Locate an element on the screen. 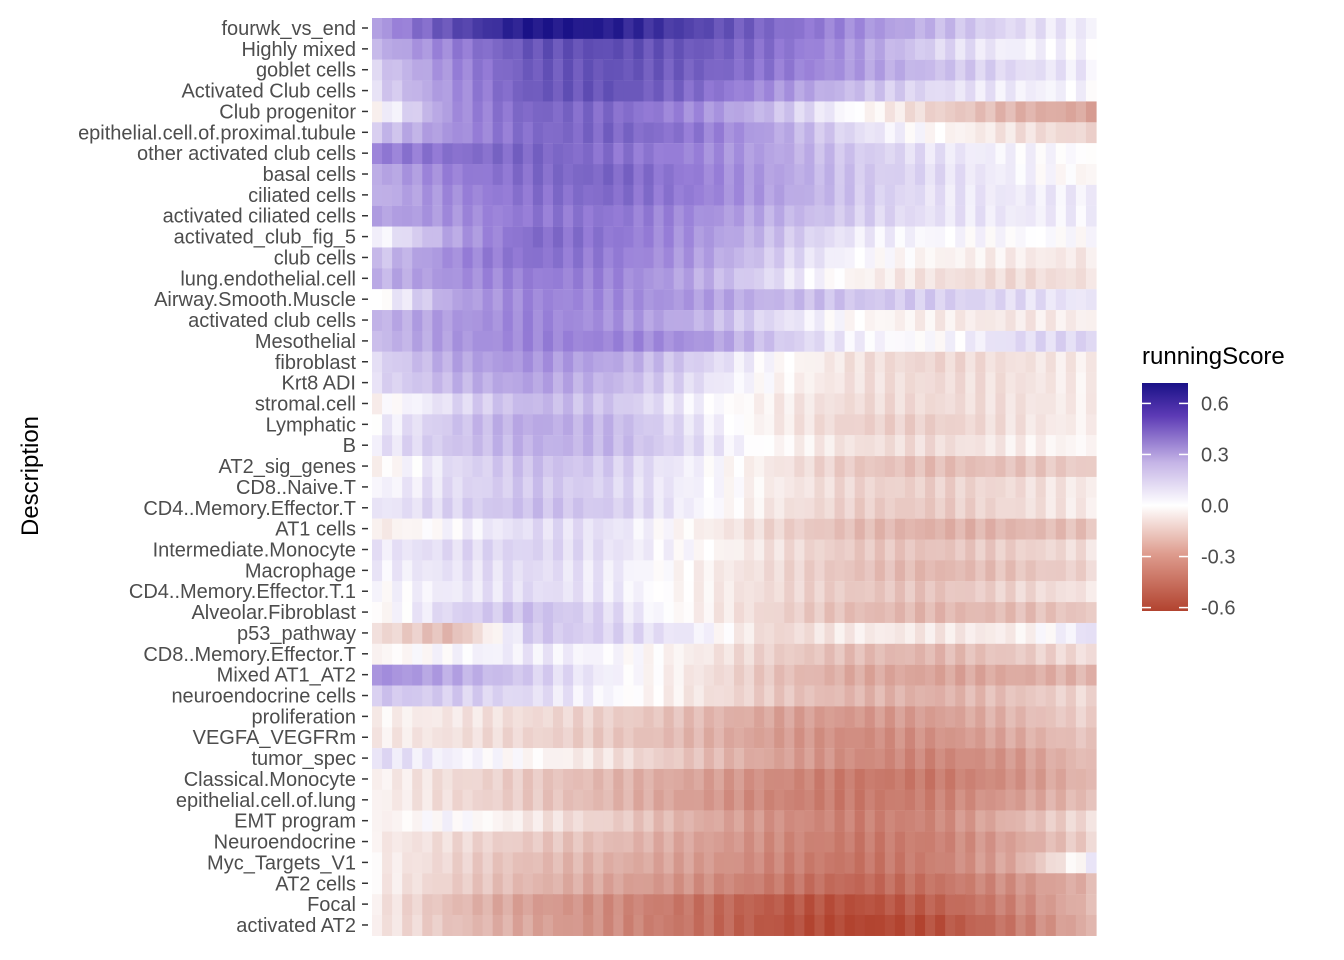  y-tick-label: Mesothelial is located at coordinates (305, 342).